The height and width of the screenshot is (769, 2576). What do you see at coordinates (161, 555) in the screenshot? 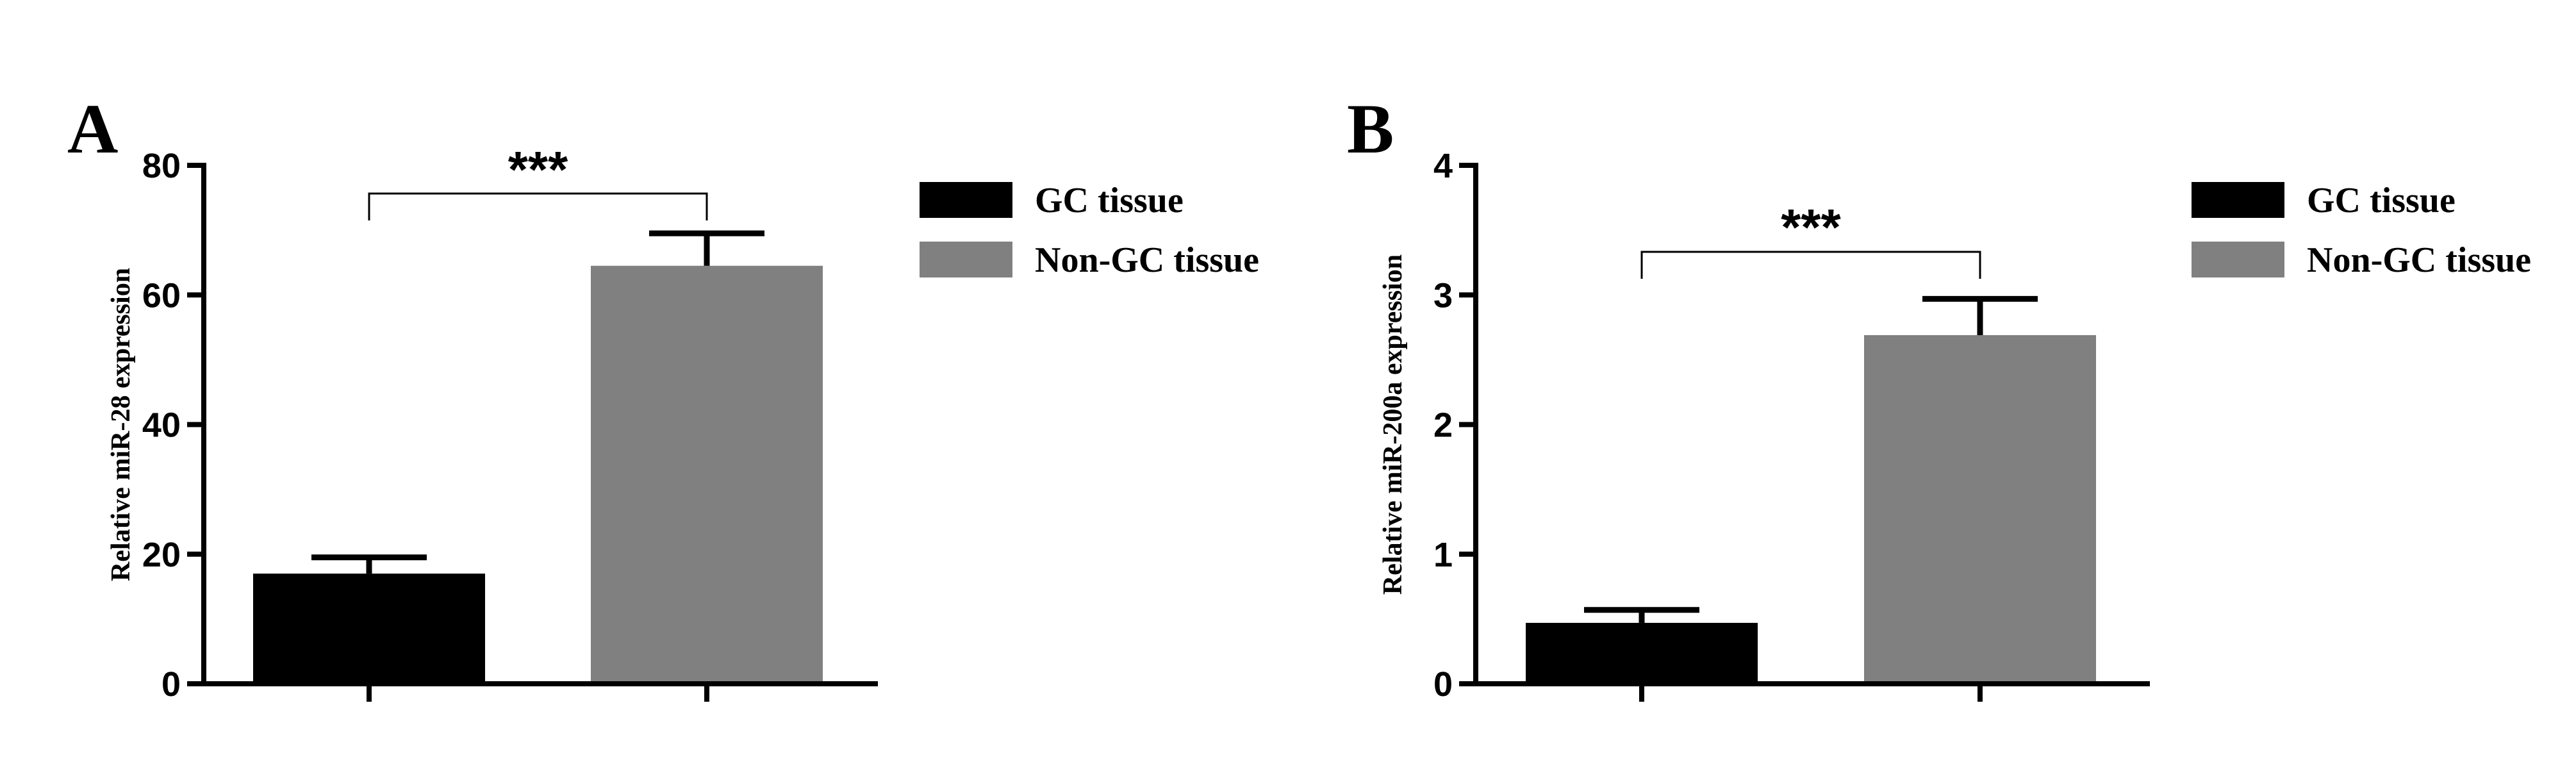
I see `y-tick-label: 20` at bounding box center [161, 555].